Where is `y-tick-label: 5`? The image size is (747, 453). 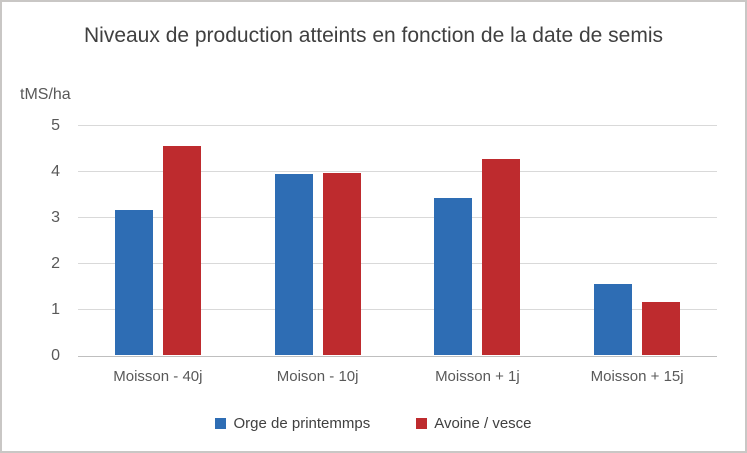 y-tick-label: 5 is located at coordinates (55, 125).